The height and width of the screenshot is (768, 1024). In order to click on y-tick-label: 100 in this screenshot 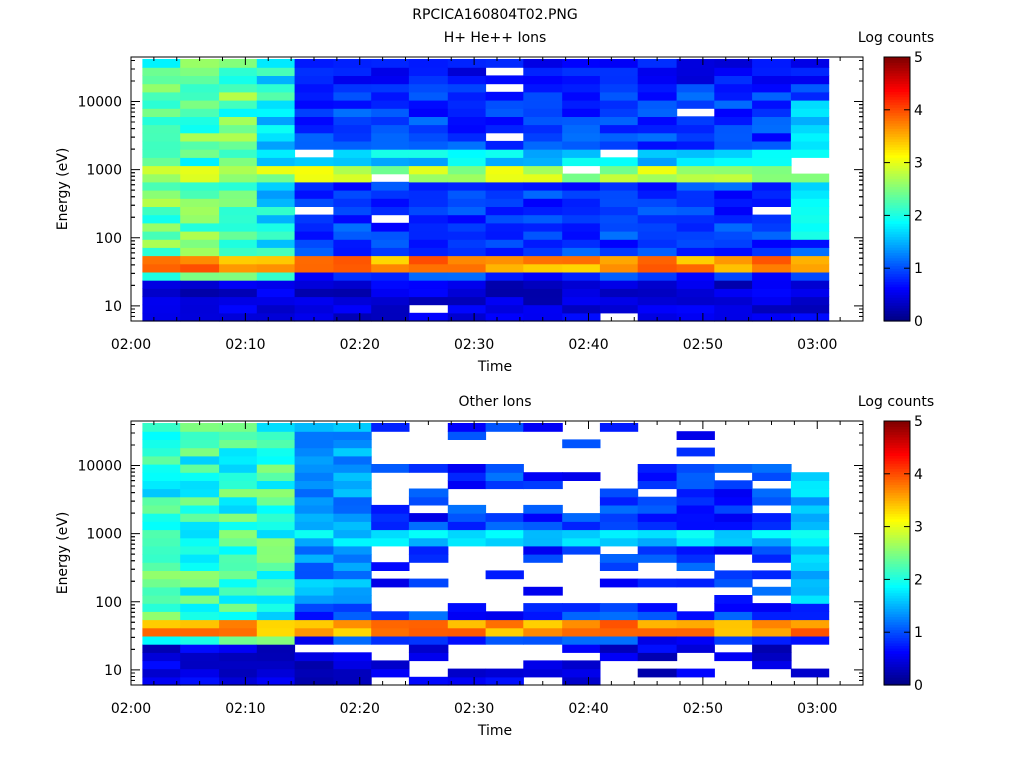, I will do `click(108, 239)`.